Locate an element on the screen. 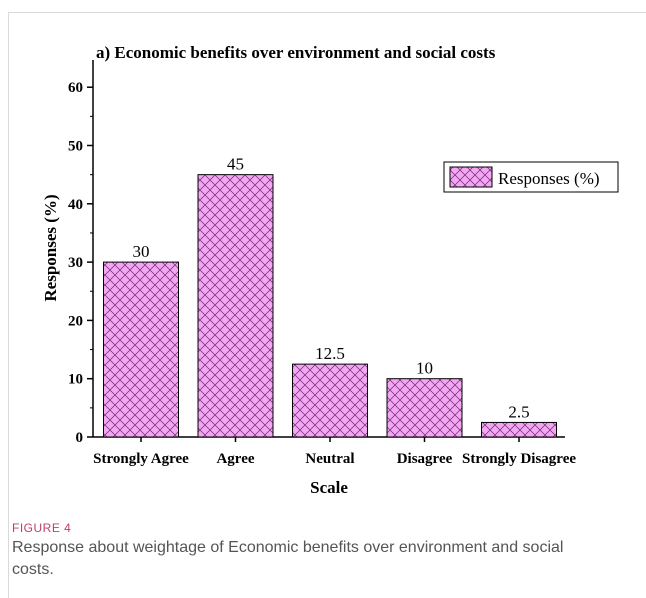 Image resolution: width=646 pixels, height=598 pixels. legend-swatch is located at coordinates (471, 177).